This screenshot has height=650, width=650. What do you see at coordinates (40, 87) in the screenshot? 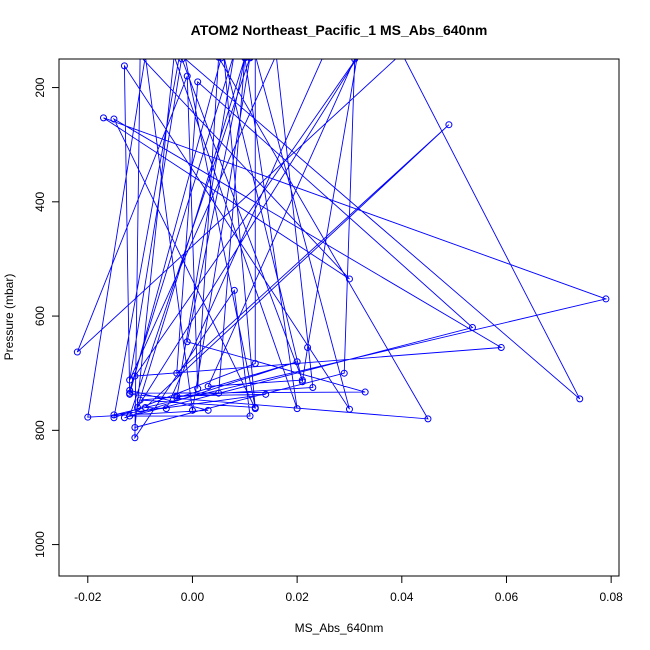
I see `y-tick-label: 200` at bounding box center [40, 87].